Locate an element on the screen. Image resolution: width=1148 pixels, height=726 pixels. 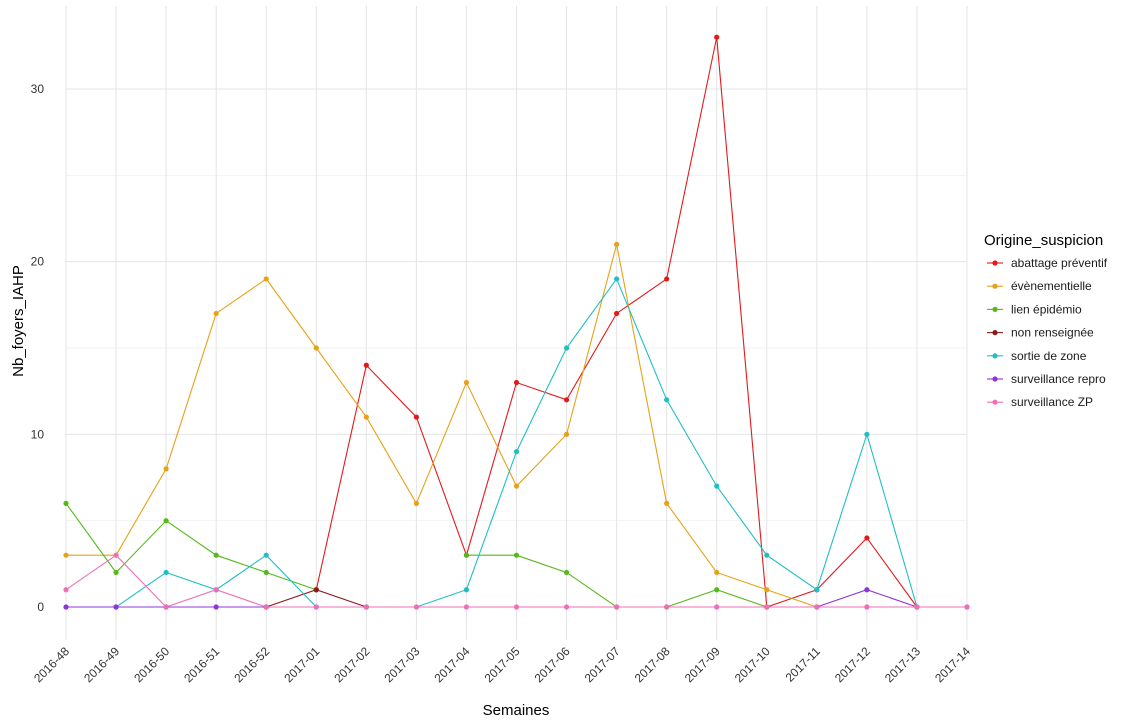
x-tick-label: 2016-50 is located at coordinates (151, 664).